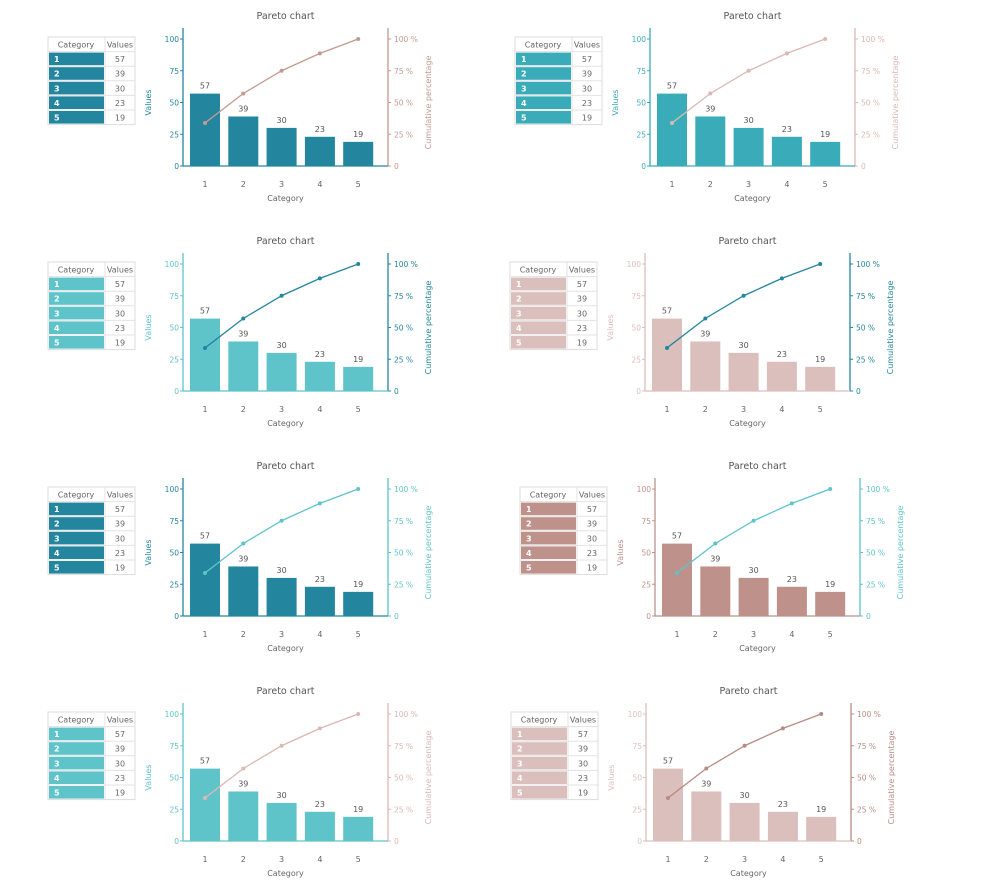 The width and height of the screenshot is (988, 888). Describe the element at coordinates (120, 509) in the screenshot. I see `table-value: 57` at that location.